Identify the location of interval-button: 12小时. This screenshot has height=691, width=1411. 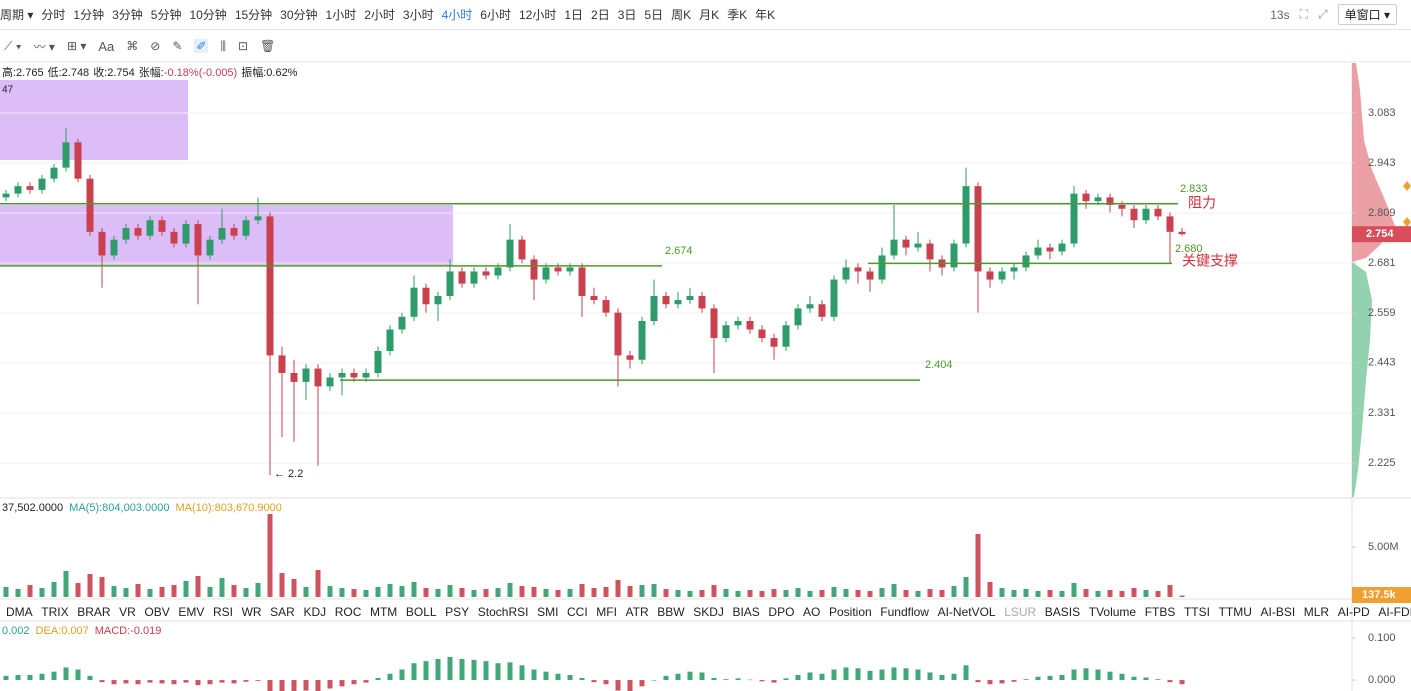
(537, 15).